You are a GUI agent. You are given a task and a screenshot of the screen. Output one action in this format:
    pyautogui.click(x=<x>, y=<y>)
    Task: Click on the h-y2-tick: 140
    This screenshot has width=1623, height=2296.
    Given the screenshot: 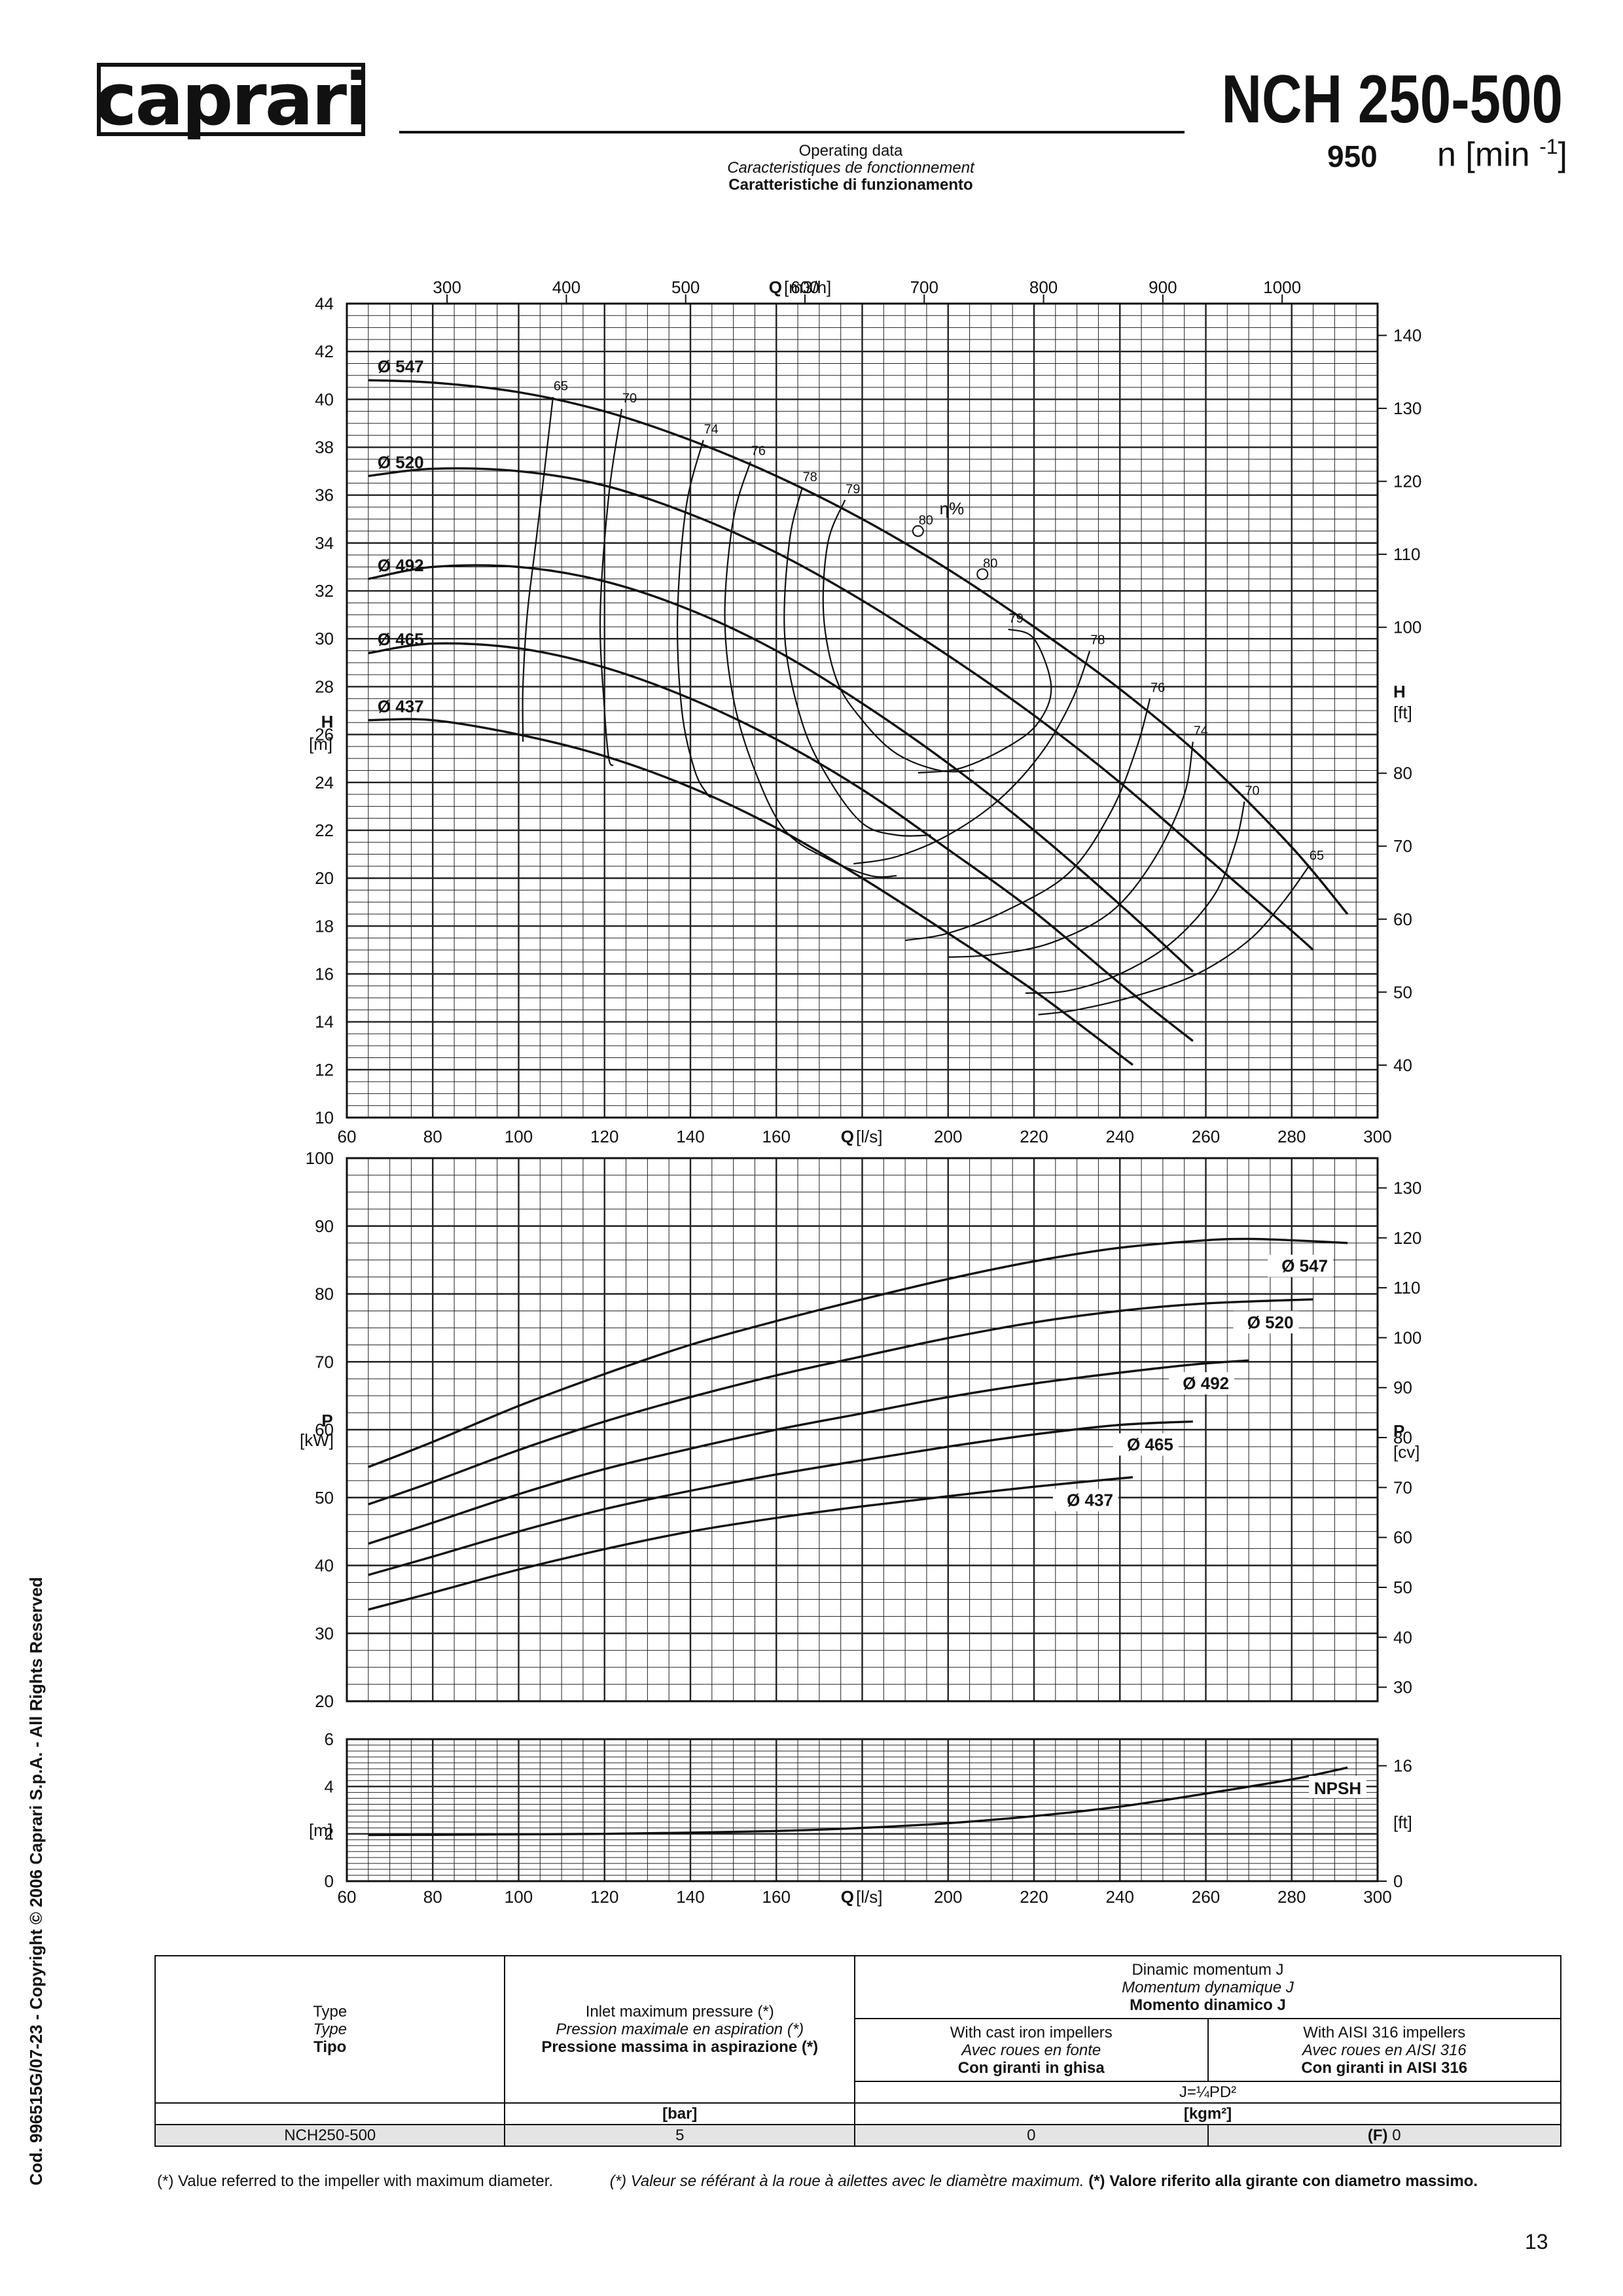 What is the action you would take?
    pyautogui.click(x=1407, y=336)
    